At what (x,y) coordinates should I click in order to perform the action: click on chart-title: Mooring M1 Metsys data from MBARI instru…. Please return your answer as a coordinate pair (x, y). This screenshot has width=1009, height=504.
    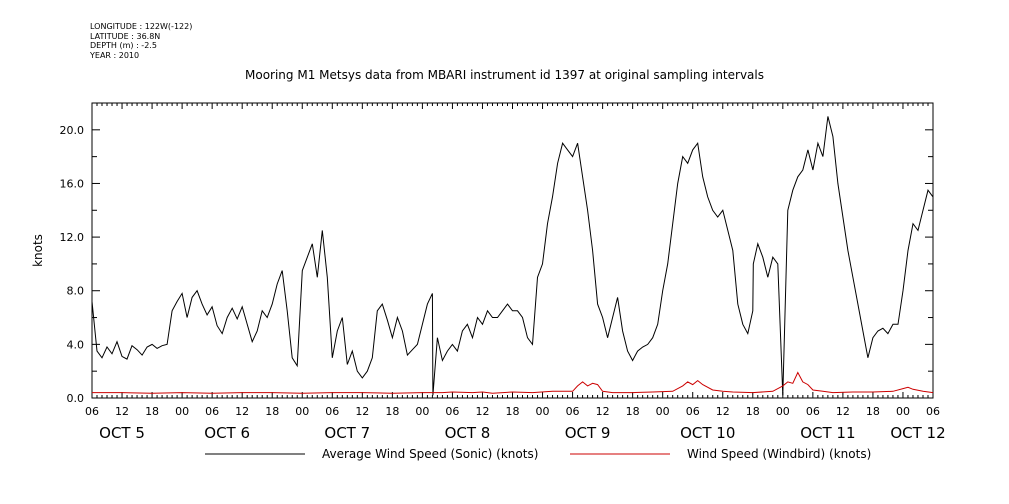
    Looking at the image, I should click on (504, 75).